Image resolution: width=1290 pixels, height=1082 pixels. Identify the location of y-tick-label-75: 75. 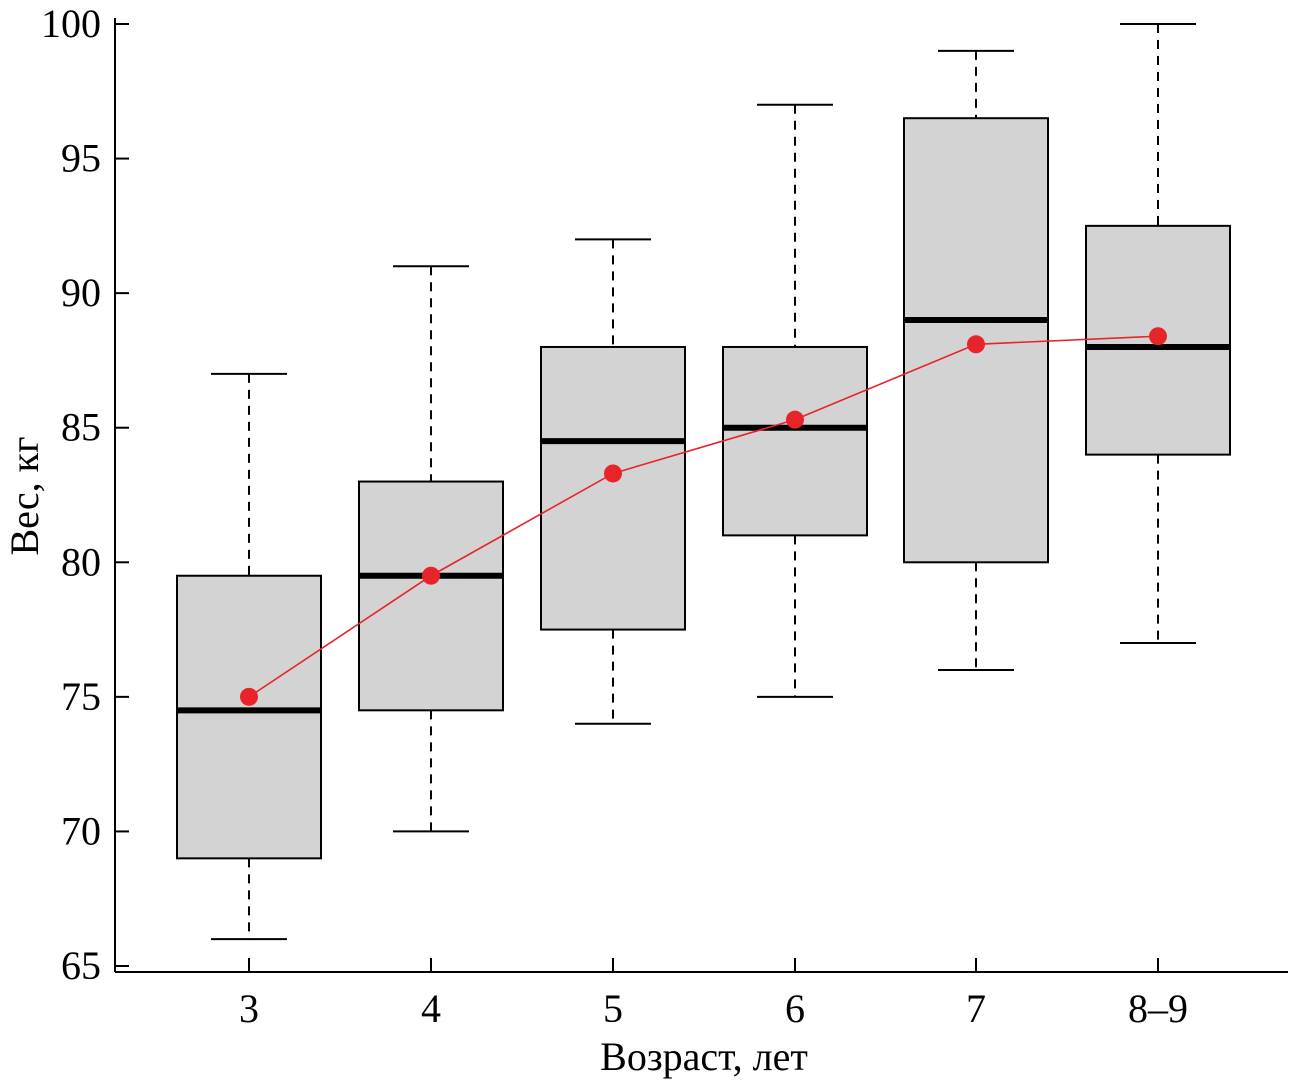
(81, 696).